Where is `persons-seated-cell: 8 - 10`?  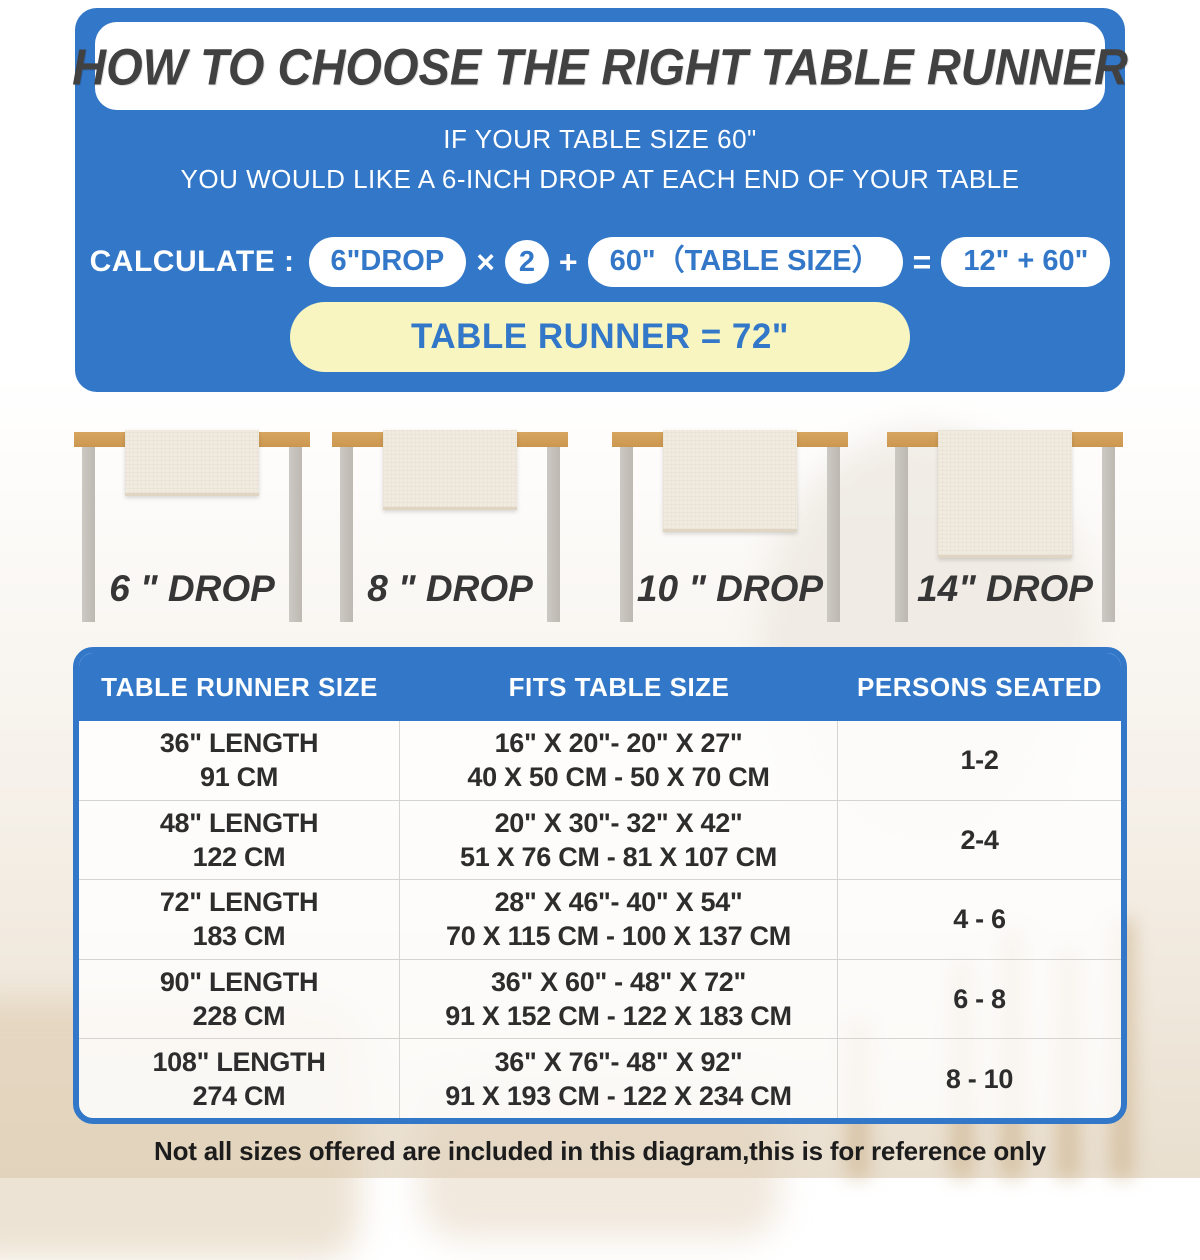 persons-seated-cell: 8 - 10 is located at coordinates (979, 1078).